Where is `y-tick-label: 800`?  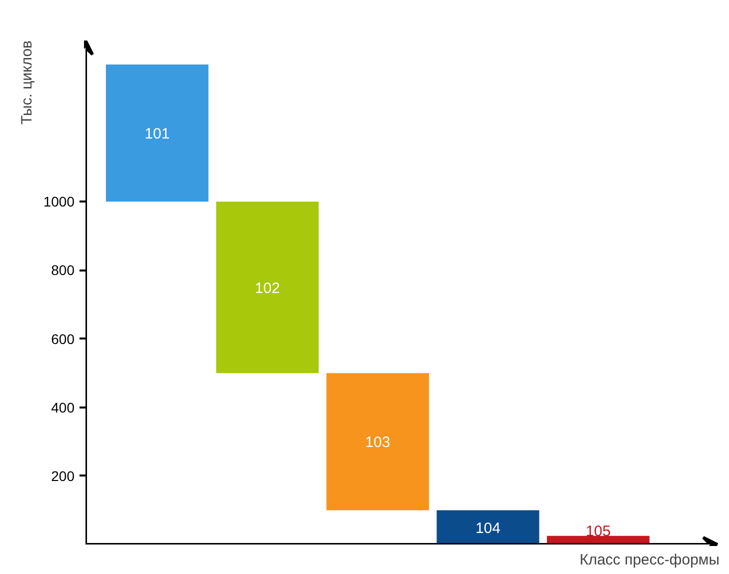 y-tick-label: 800 is located at coordinates (63, 270).